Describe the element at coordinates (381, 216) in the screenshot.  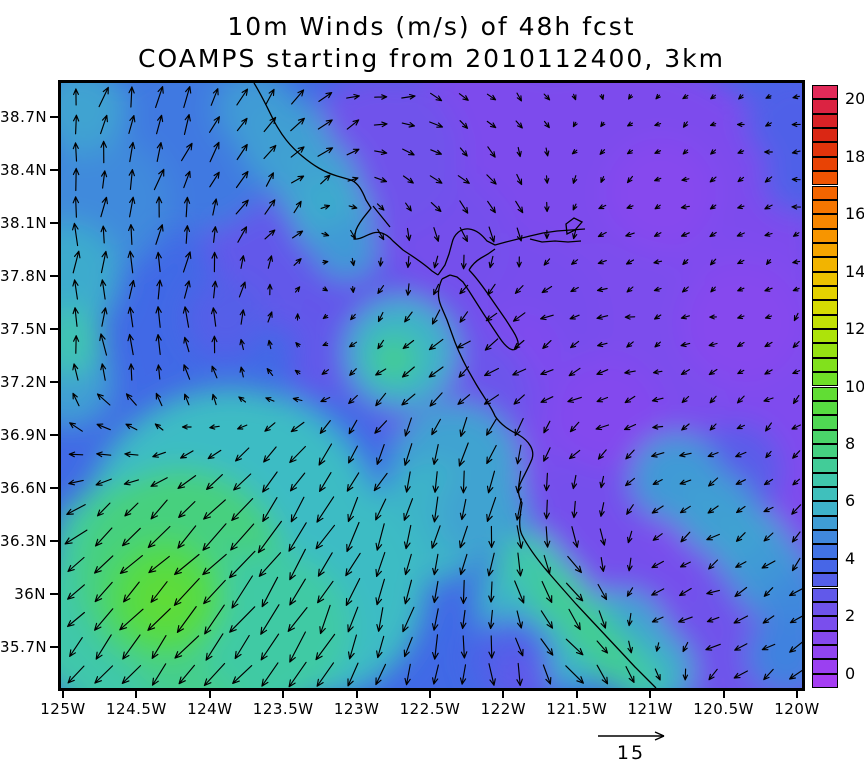
I see `coastline-tomales-bay` at that location.